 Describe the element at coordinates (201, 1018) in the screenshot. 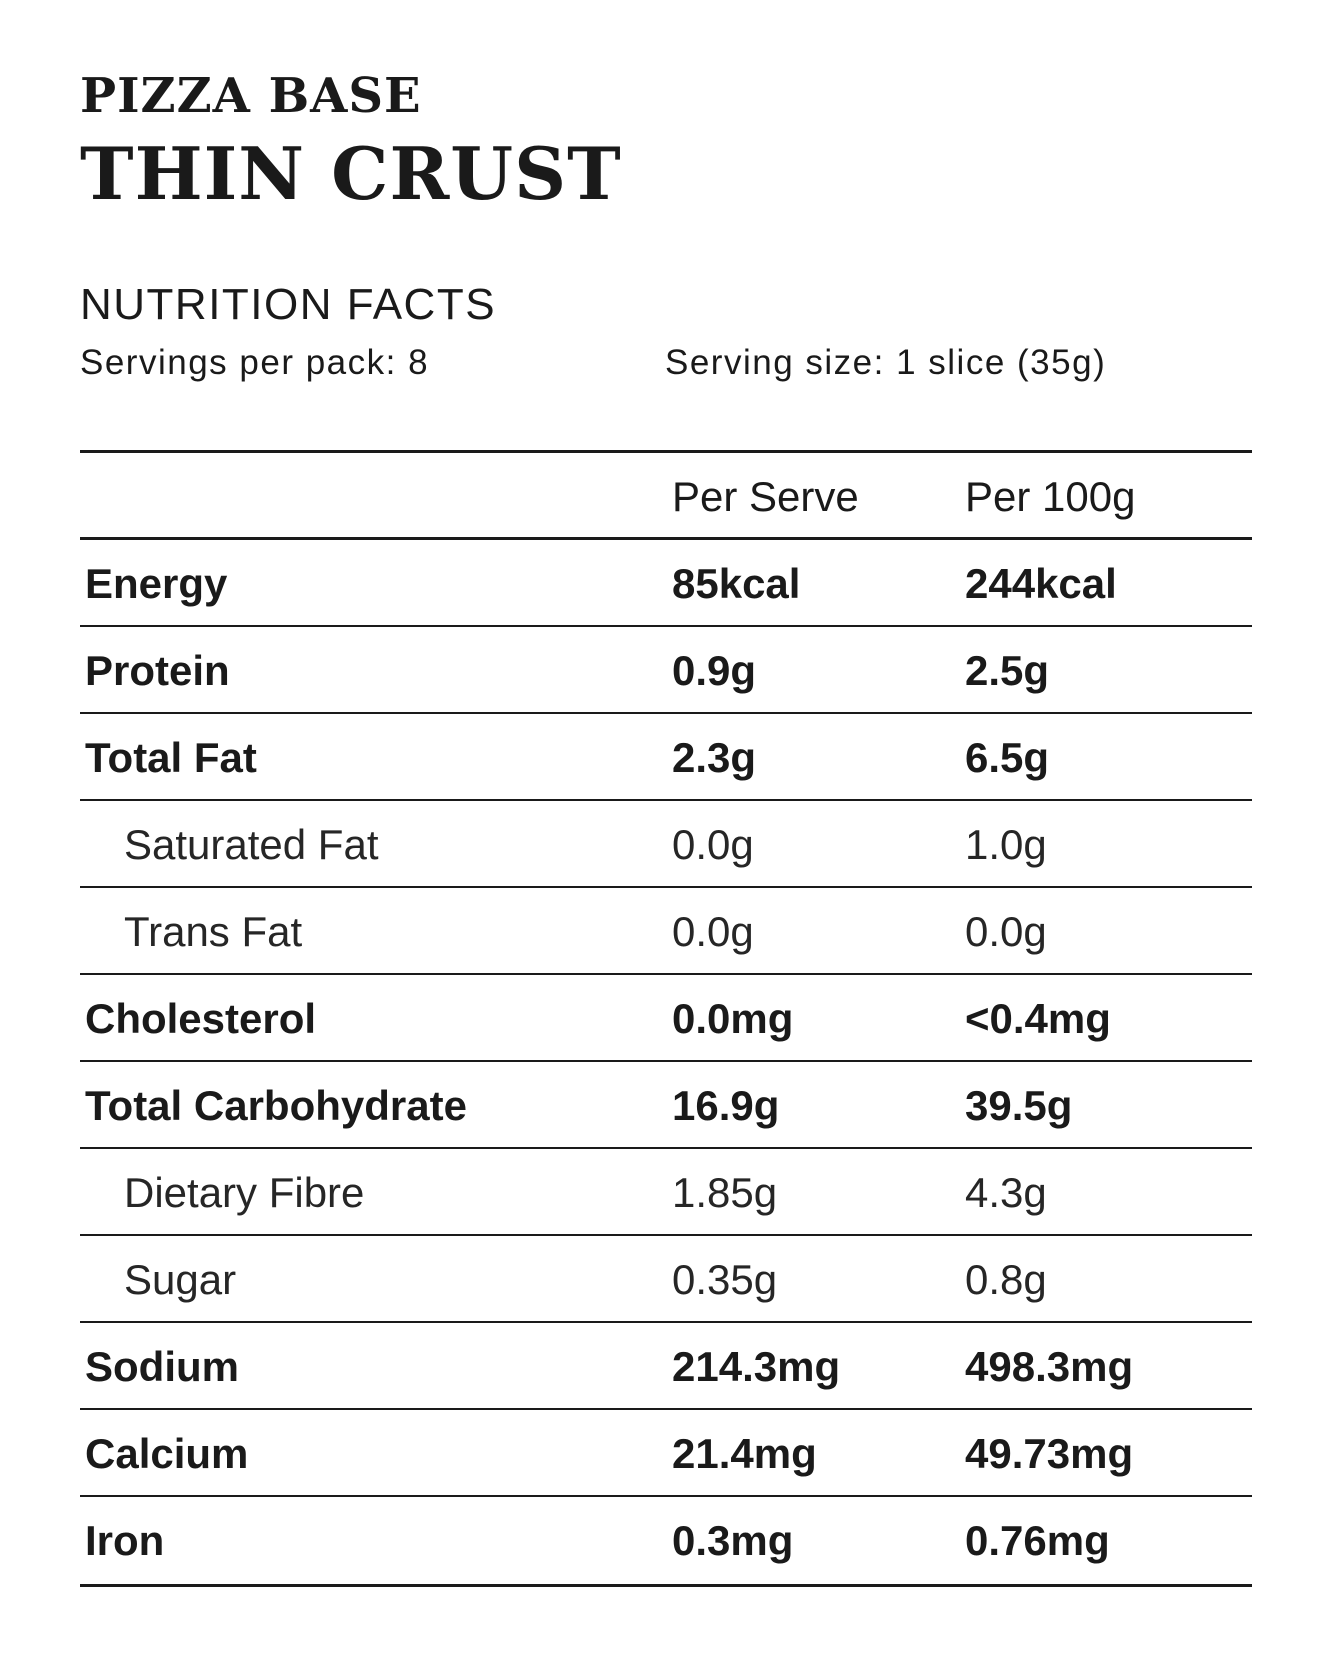

I see `nutrient-name: Cholesterol` at that location.